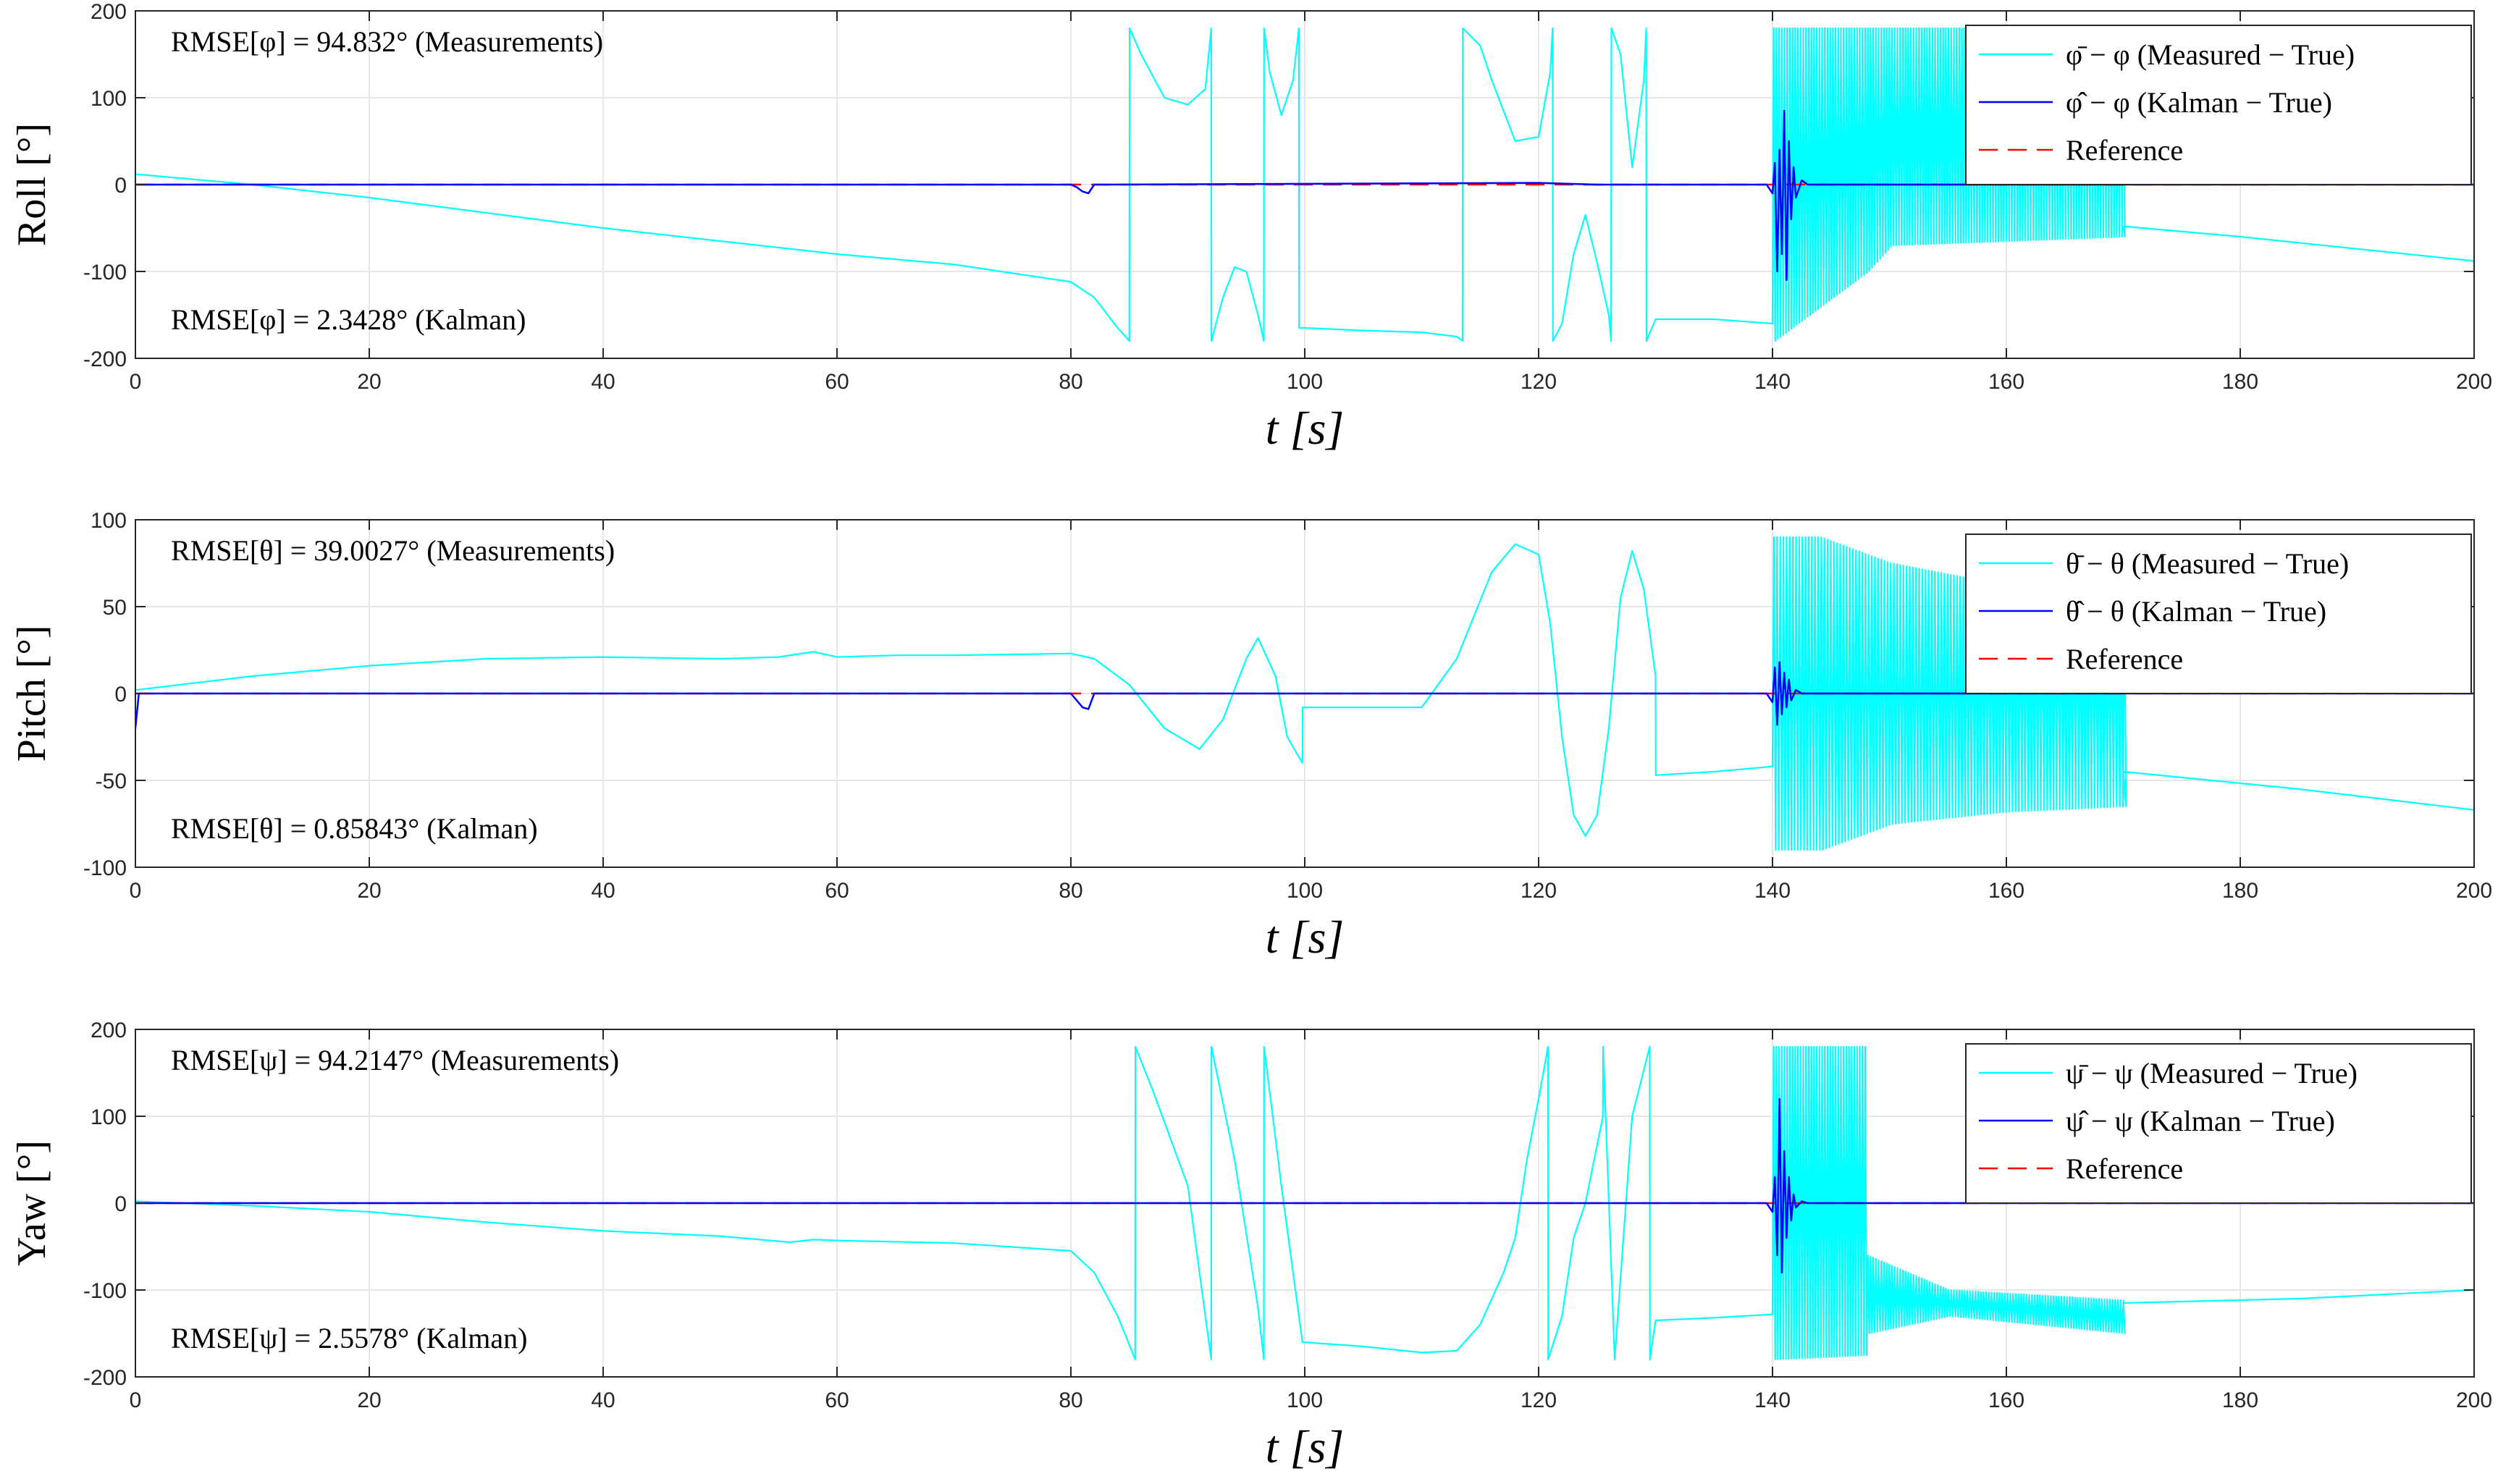  What do you see at coordinates (349, 1338) in the screenshot?
I see `rmse-kalman-annotation: RMSE[ψ] = 2.5578° (Kalman)` at bounding box center [349, 1338].